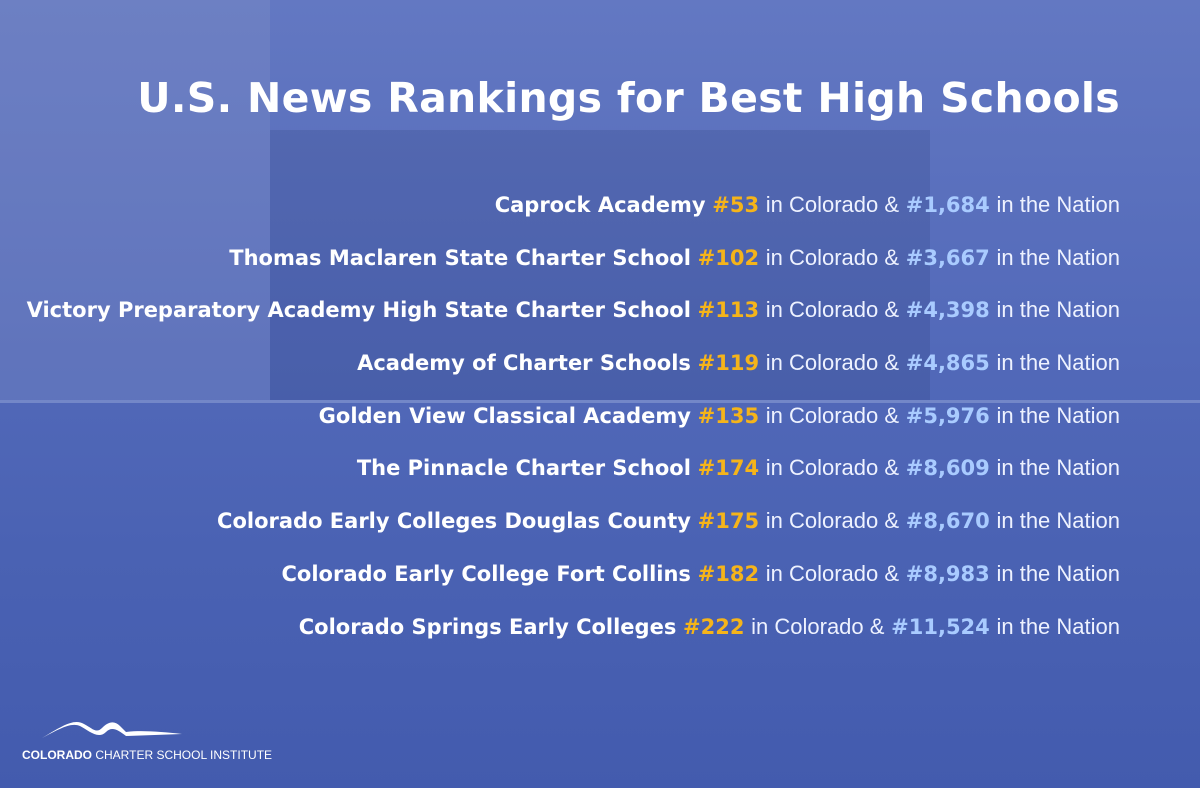  I want to click on background-map, so click(135, 200).